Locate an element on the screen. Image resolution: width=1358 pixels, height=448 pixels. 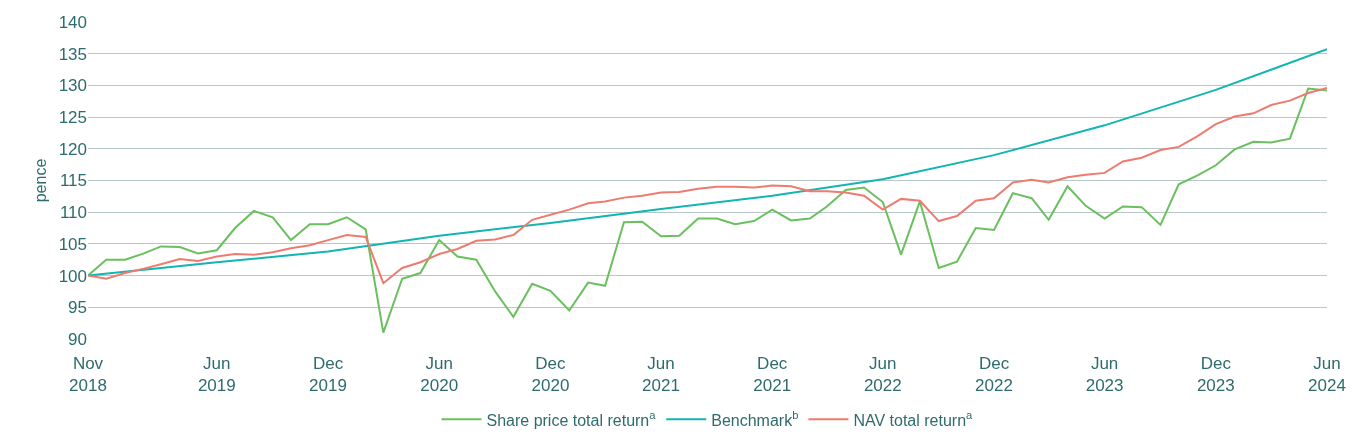
y-tick-label: 140 is located at coordinates (72, 22).